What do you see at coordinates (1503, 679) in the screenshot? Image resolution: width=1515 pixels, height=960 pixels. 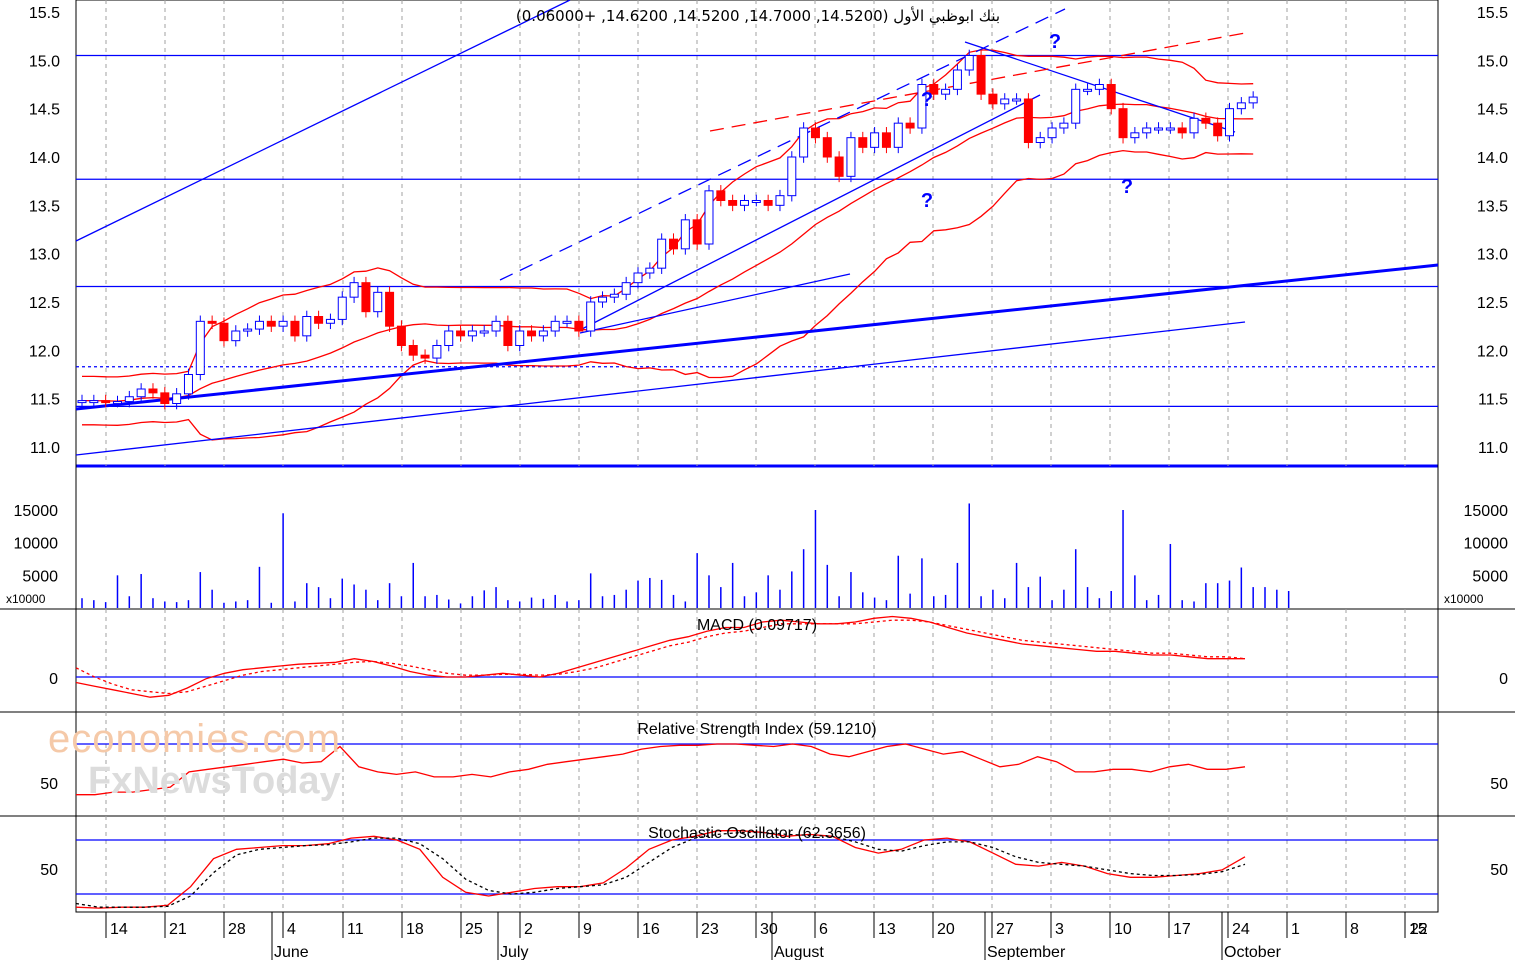 I see `macd-zero-label-right: 0` at bounding box center [1503, 679].